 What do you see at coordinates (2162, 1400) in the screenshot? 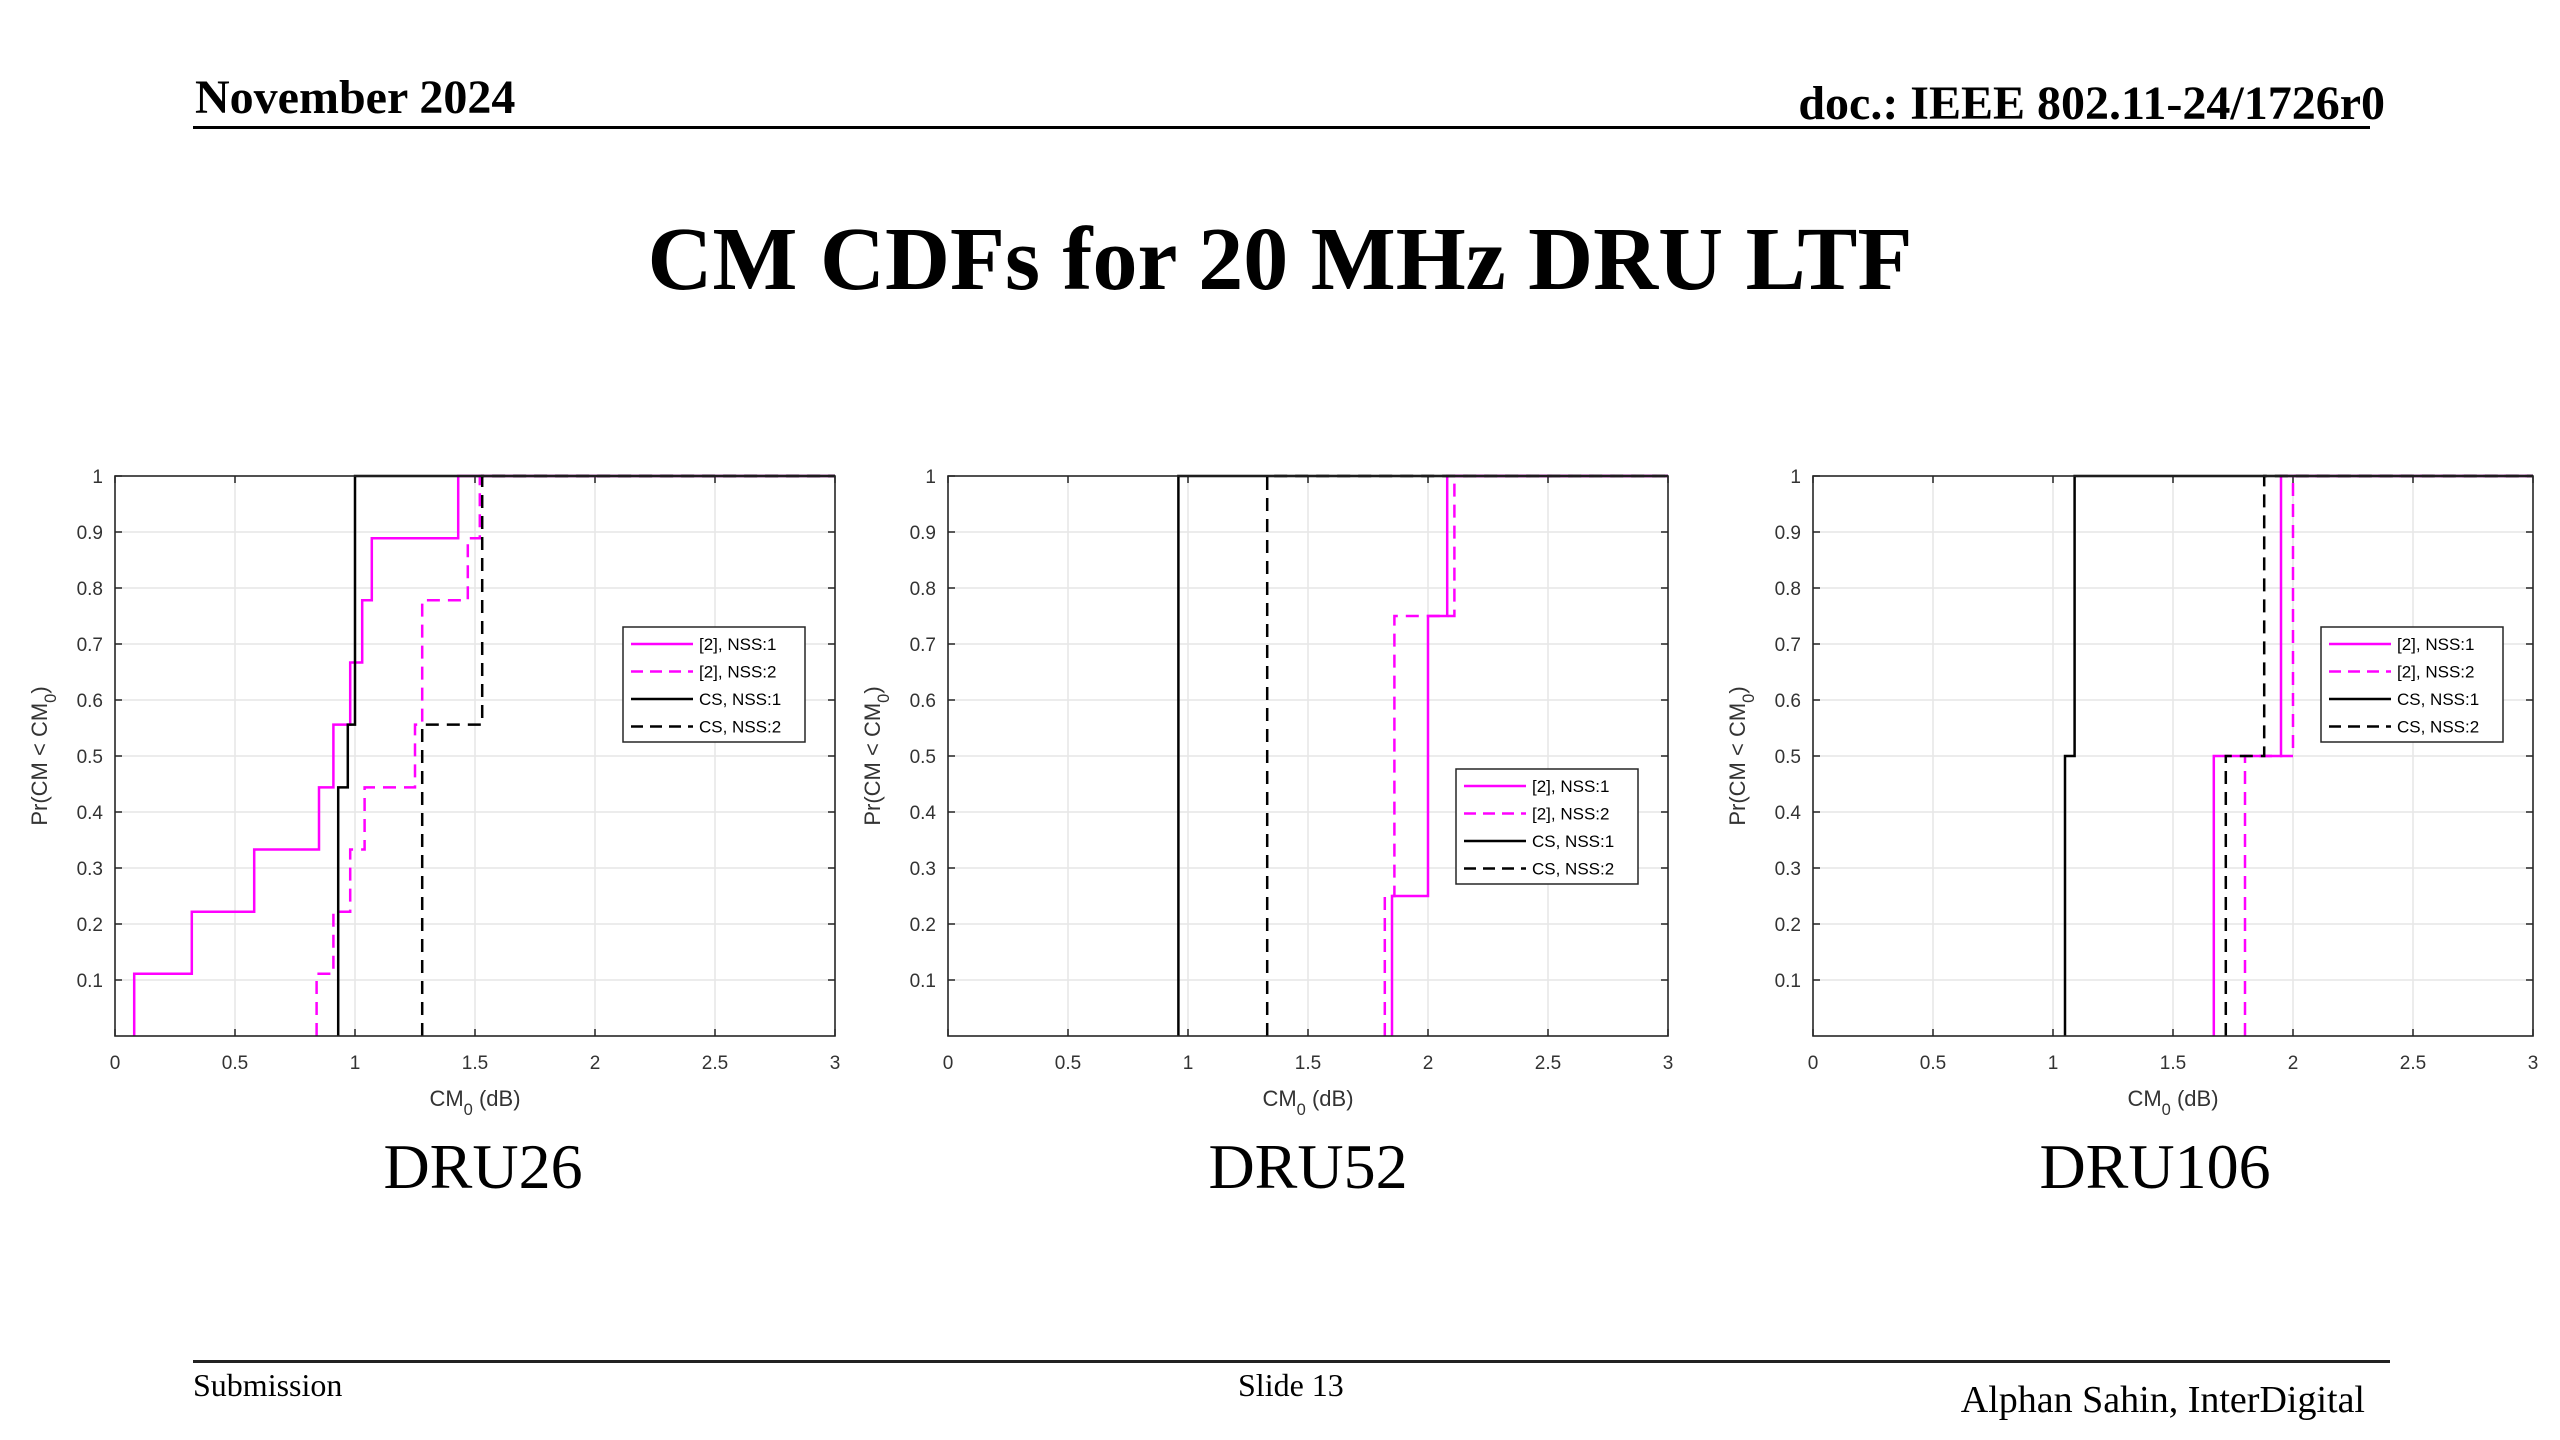
I see `footer-author: Alphan Sahin, InterDigital` at bounding box center [2162, 1400].